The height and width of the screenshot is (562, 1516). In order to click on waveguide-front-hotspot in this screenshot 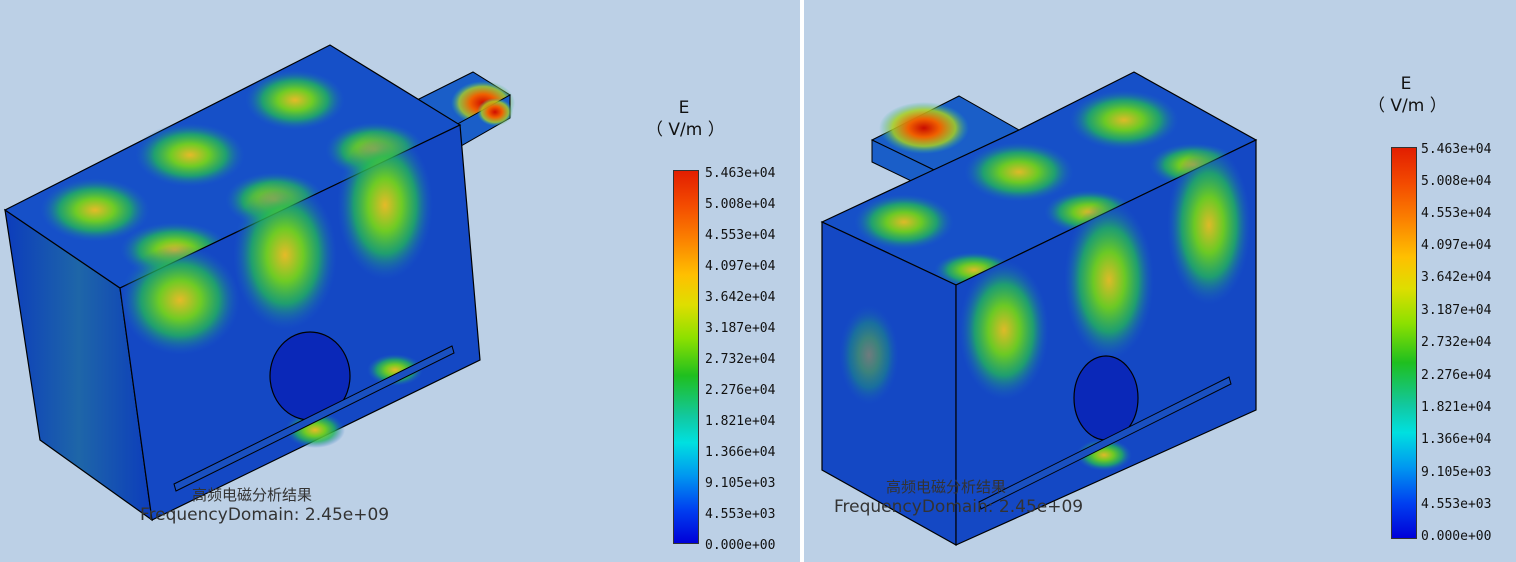, I will do `click(495, 112)`.